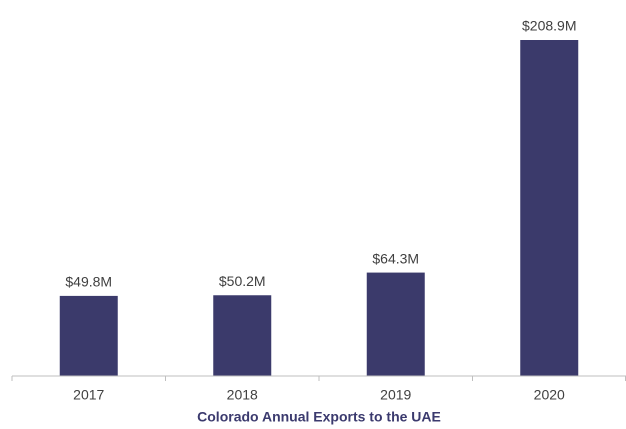 Image resolution: width=626 pixels, height=429 pixels. What do you see at coordinates (549, 26) in the screenshot?
I see `value-label: $208.9M` at bounding box center [549, 26].